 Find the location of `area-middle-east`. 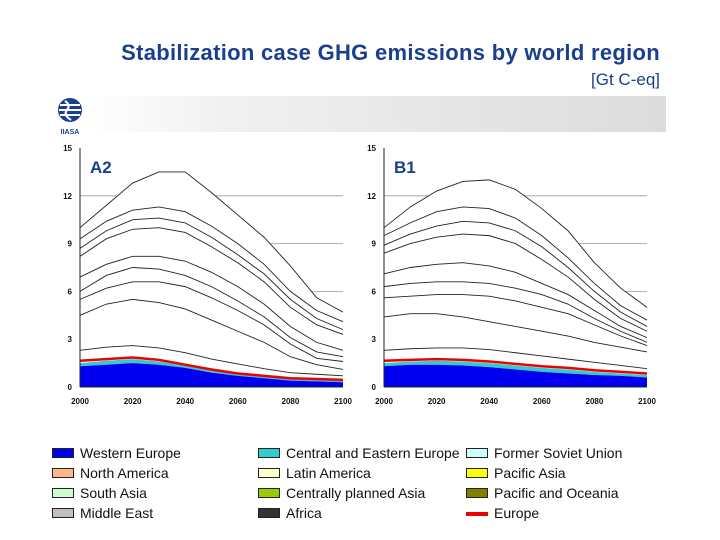

area-middle-east is located at coordinates (211, 268).